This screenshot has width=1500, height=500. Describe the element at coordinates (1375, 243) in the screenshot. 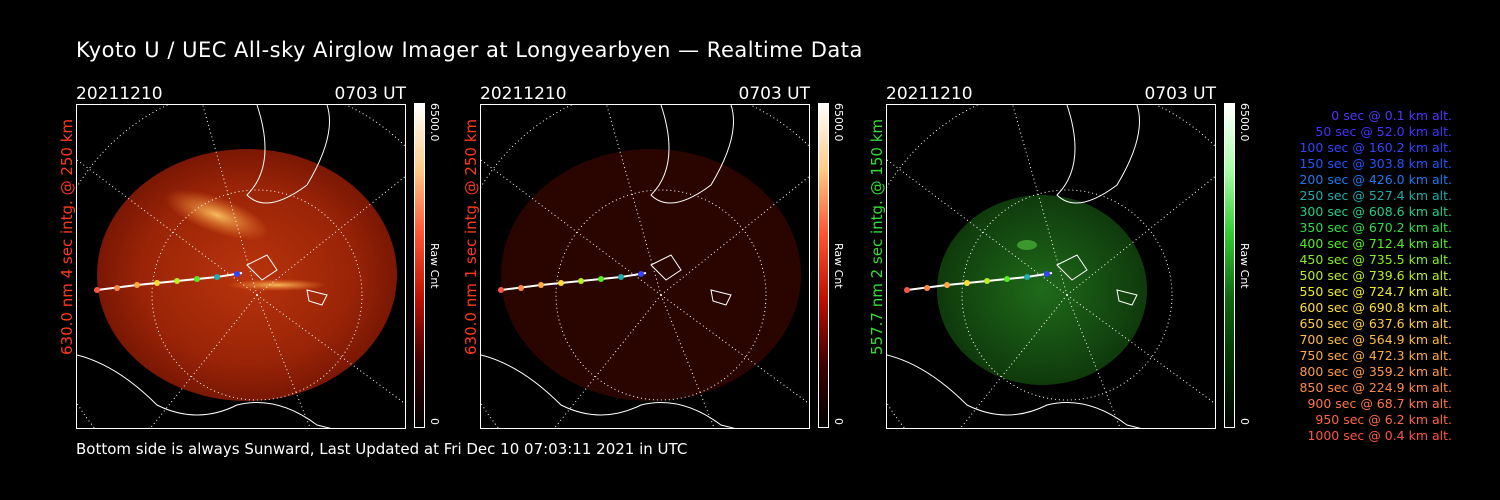

I see `legend-item: 400 sec @ 712.4 km alt.` at that location.